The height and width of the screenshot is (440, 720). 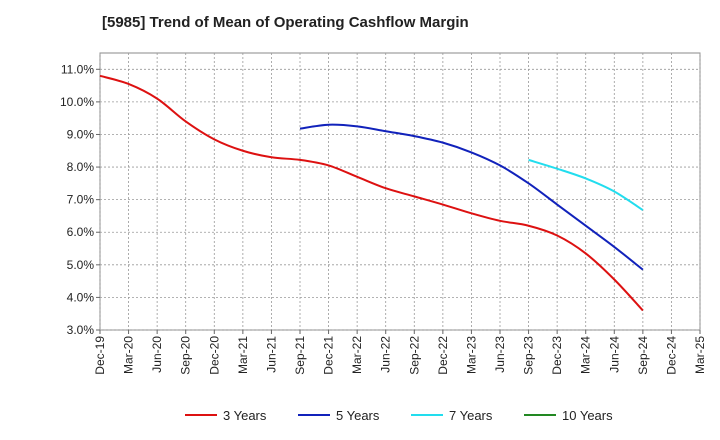 What do you see at coordinates (587, 415) in the screenshot?
I see `legend-label: 10 Years` at bounding box center [587, 415].